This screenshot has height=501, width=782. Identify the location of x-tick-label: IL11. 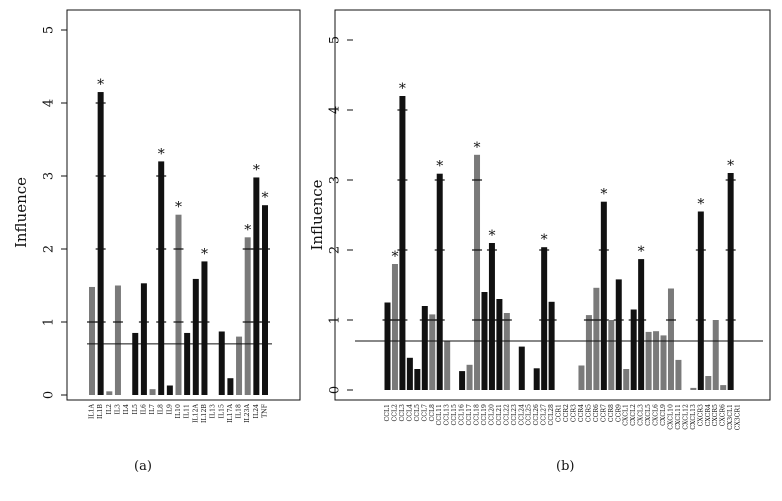
(187, 411).